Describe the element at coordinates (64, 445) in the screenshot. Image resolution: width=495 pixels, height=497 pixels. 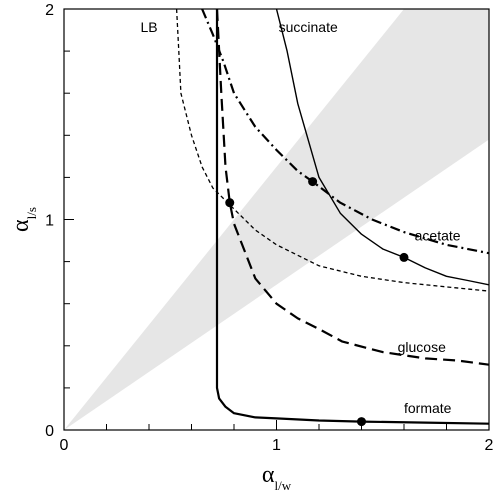
I see `x-tick-label: 0` at that location.